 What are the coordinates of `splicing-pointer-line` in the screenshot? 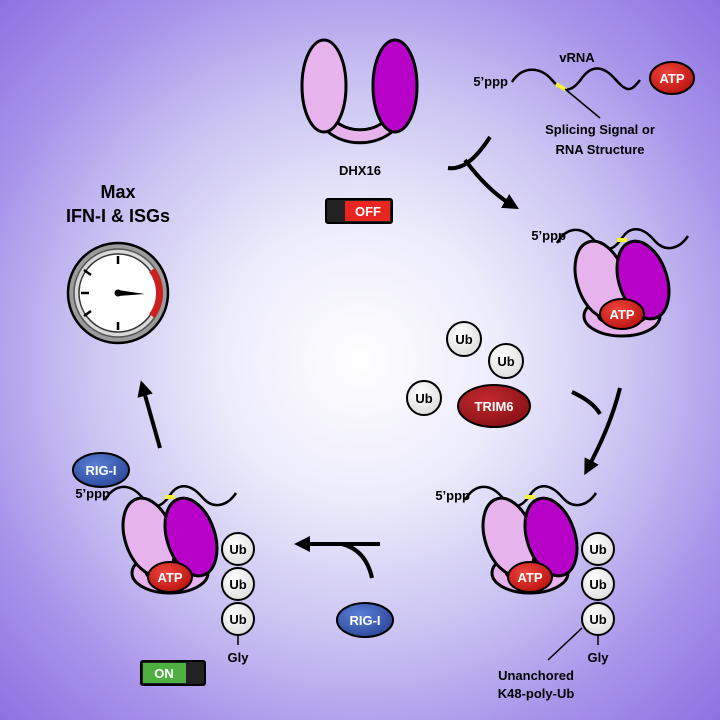 It's located at (582, 103).